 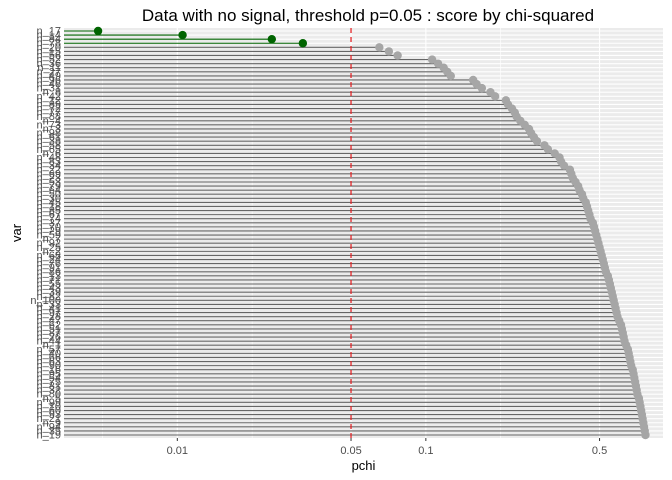 I want to click on y-tick-label: n_31, so click(x=49, y=89).